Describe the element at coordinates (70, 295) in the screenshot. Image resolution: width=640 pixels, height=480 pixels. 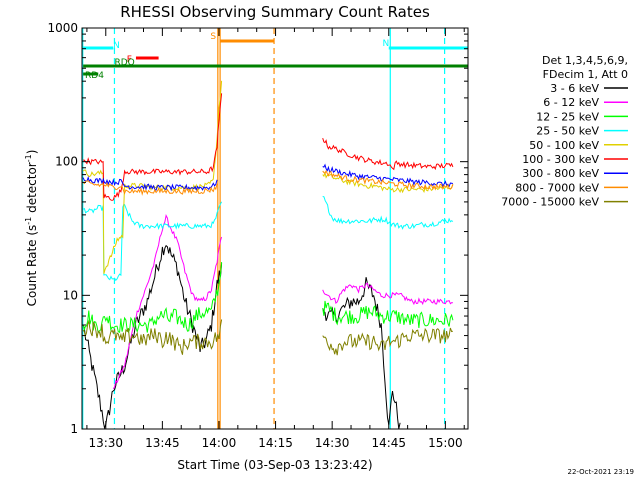
I see `y-tick-label: 10` at that location.